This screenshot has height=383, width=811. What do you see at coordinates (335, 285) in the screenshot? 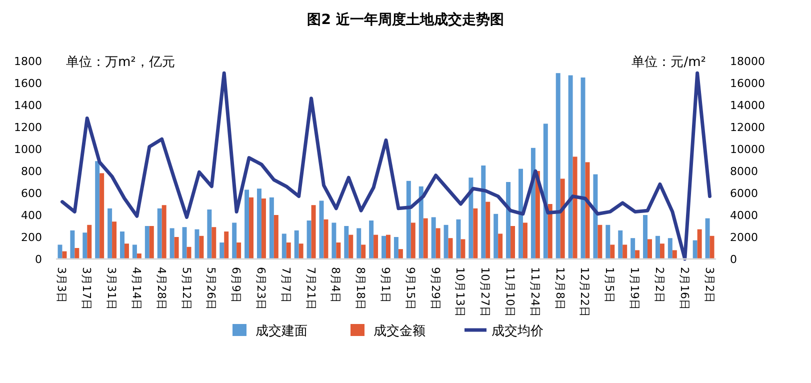
I see `x-tick-label: 8月4日` at bounding box center [335, 285].